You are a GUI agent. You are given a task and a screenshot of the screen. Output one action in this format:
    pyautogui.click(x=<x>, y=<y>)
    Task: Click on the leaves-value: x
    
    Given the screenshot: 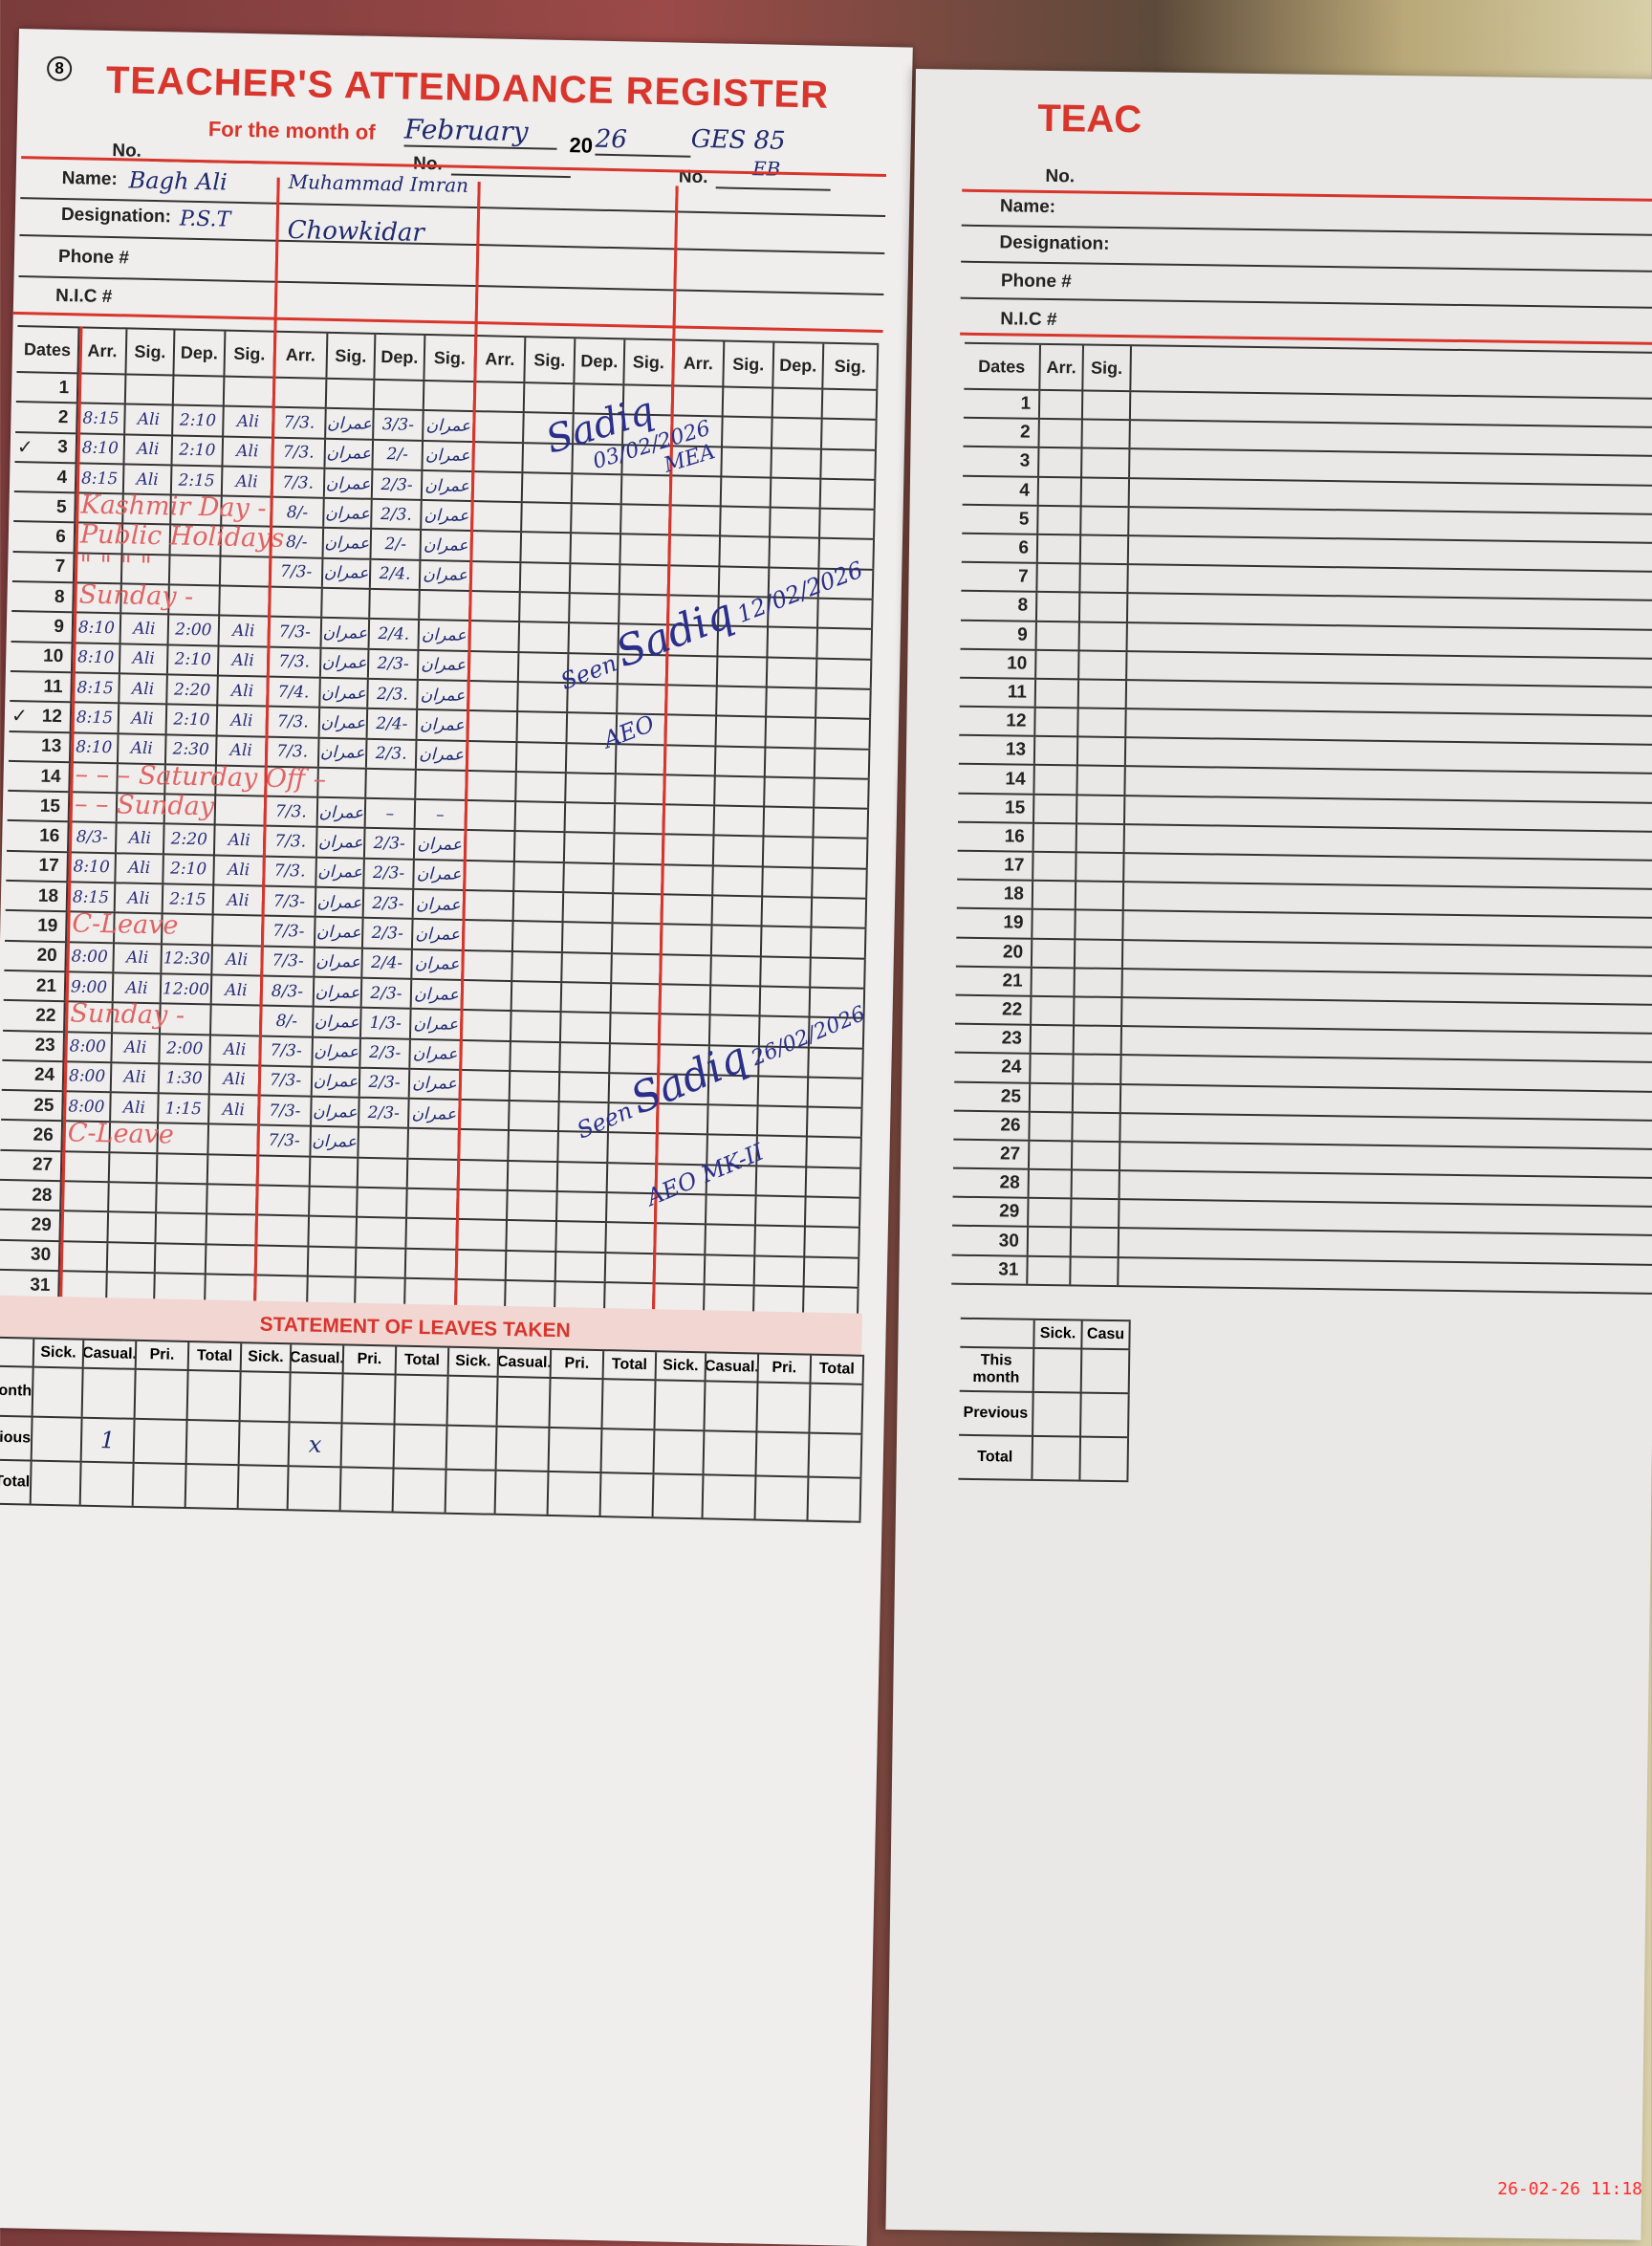 What is the action you would take?
    pyautogui.click(x=316, y=1445)
    